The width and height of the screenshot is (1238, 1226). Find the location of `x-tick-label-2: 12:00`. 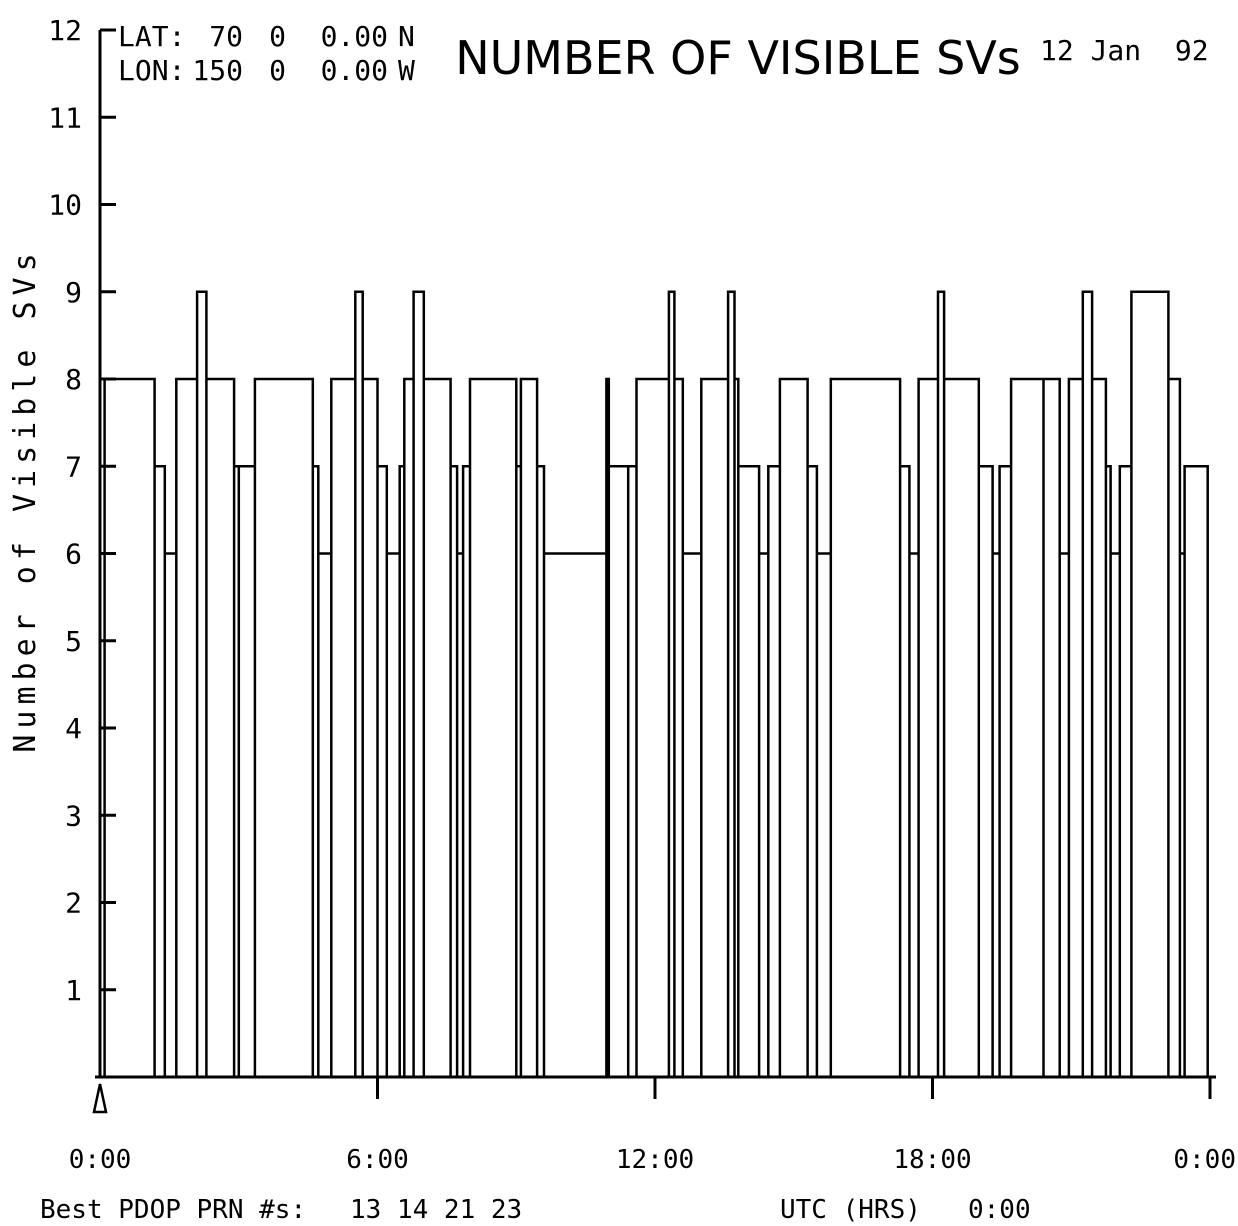

x-tick-label-2: 12:00 is located at coordinates (655, 1160).